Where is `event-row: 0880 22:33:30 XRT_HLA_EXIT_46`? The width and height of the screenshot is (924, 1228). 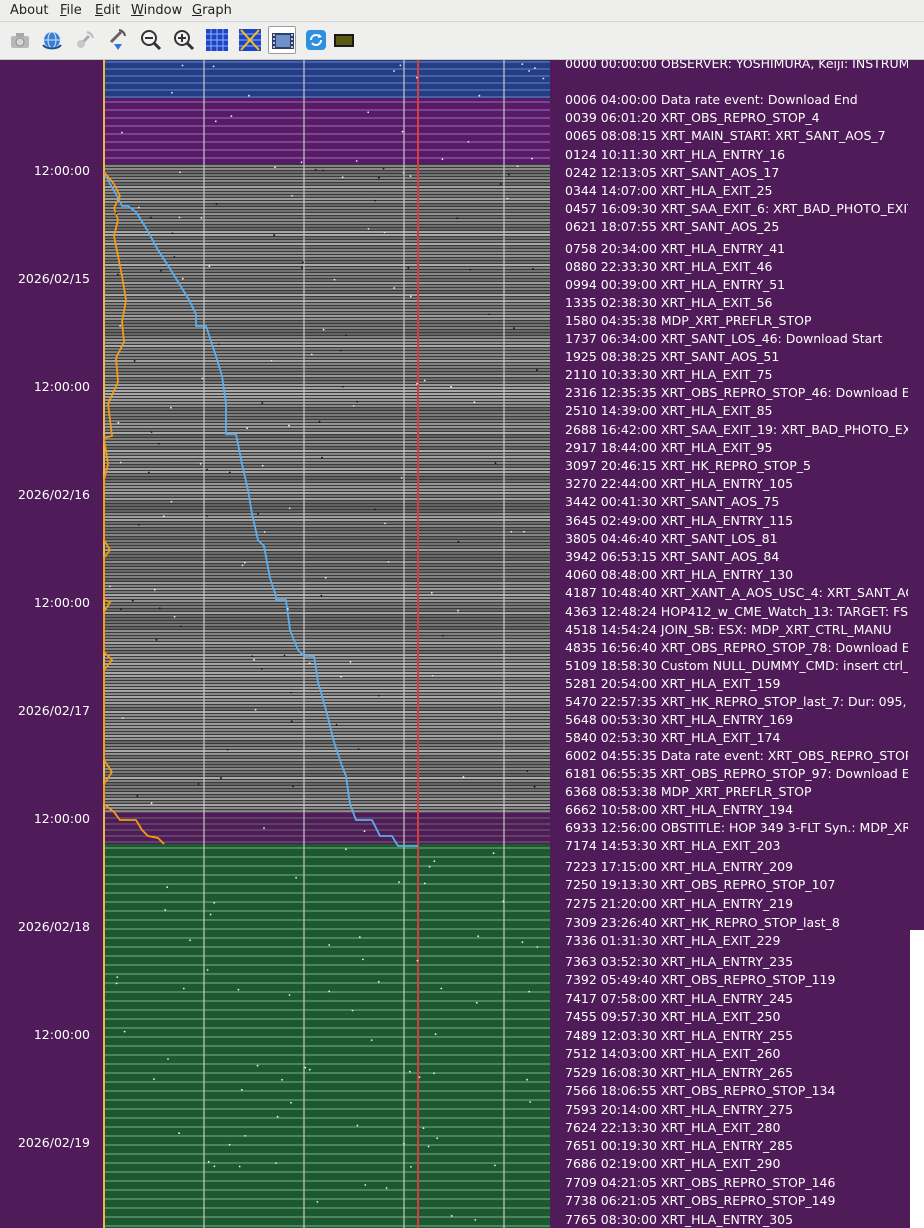
event-row: 0880 22:33:30 XRT_HLA_EXIT_46 is located at coordinates (669, 266).